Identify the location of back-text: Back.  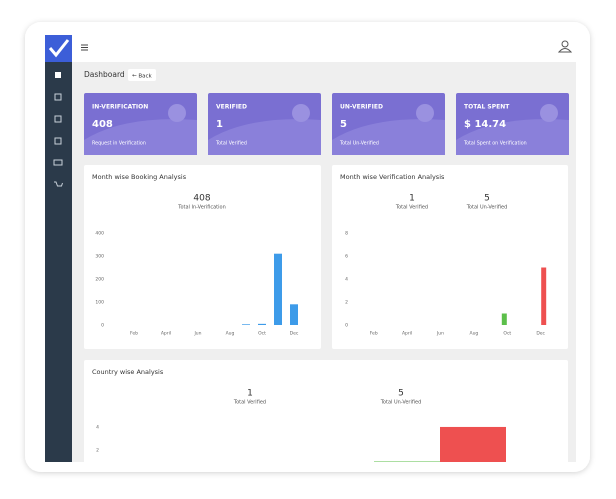
(145, 76).